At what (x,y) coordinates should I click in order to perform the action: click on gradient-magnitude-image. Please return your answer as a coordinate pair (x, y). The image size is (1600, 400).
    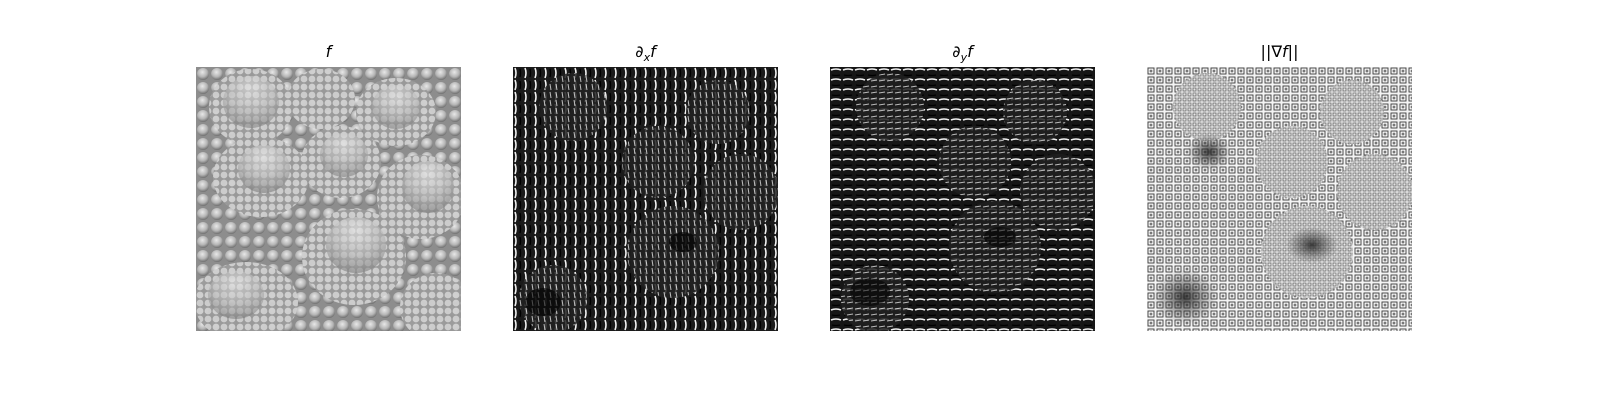
    Looking at the image, I should click on (1279, 199).